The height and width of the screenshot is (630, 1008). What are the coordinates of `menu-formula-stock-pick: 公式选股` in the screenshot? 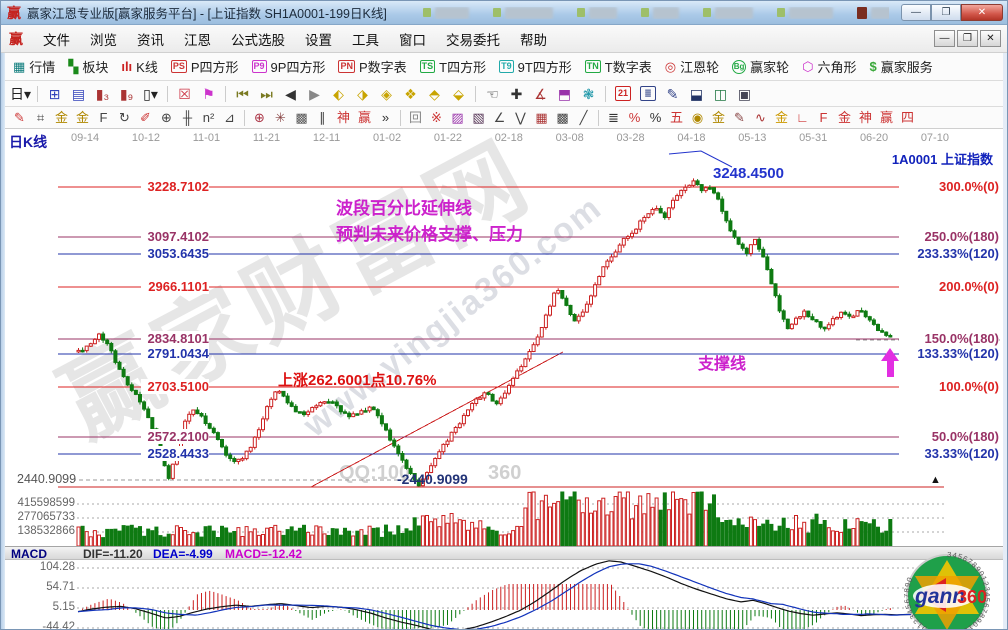 It's located at (258, 40).